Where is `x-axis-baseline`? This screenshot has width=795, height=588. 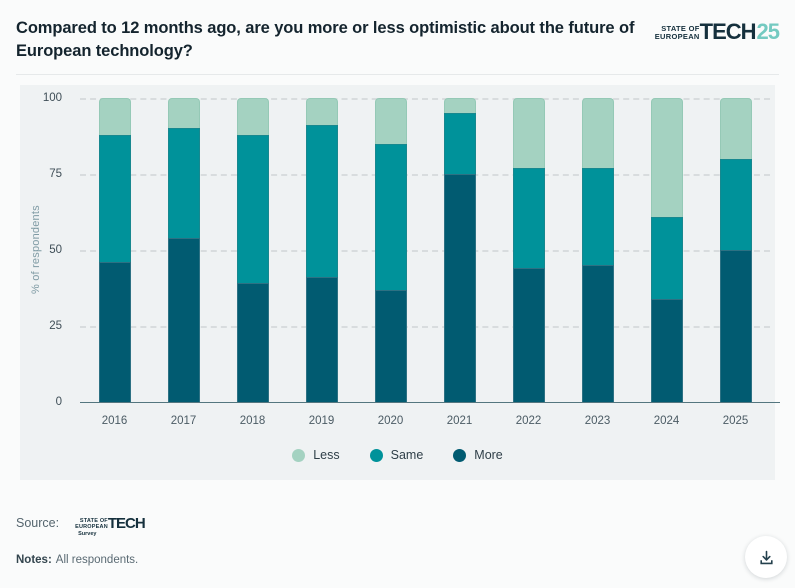
x-axis-baseline is located at coordinates (430, 402).